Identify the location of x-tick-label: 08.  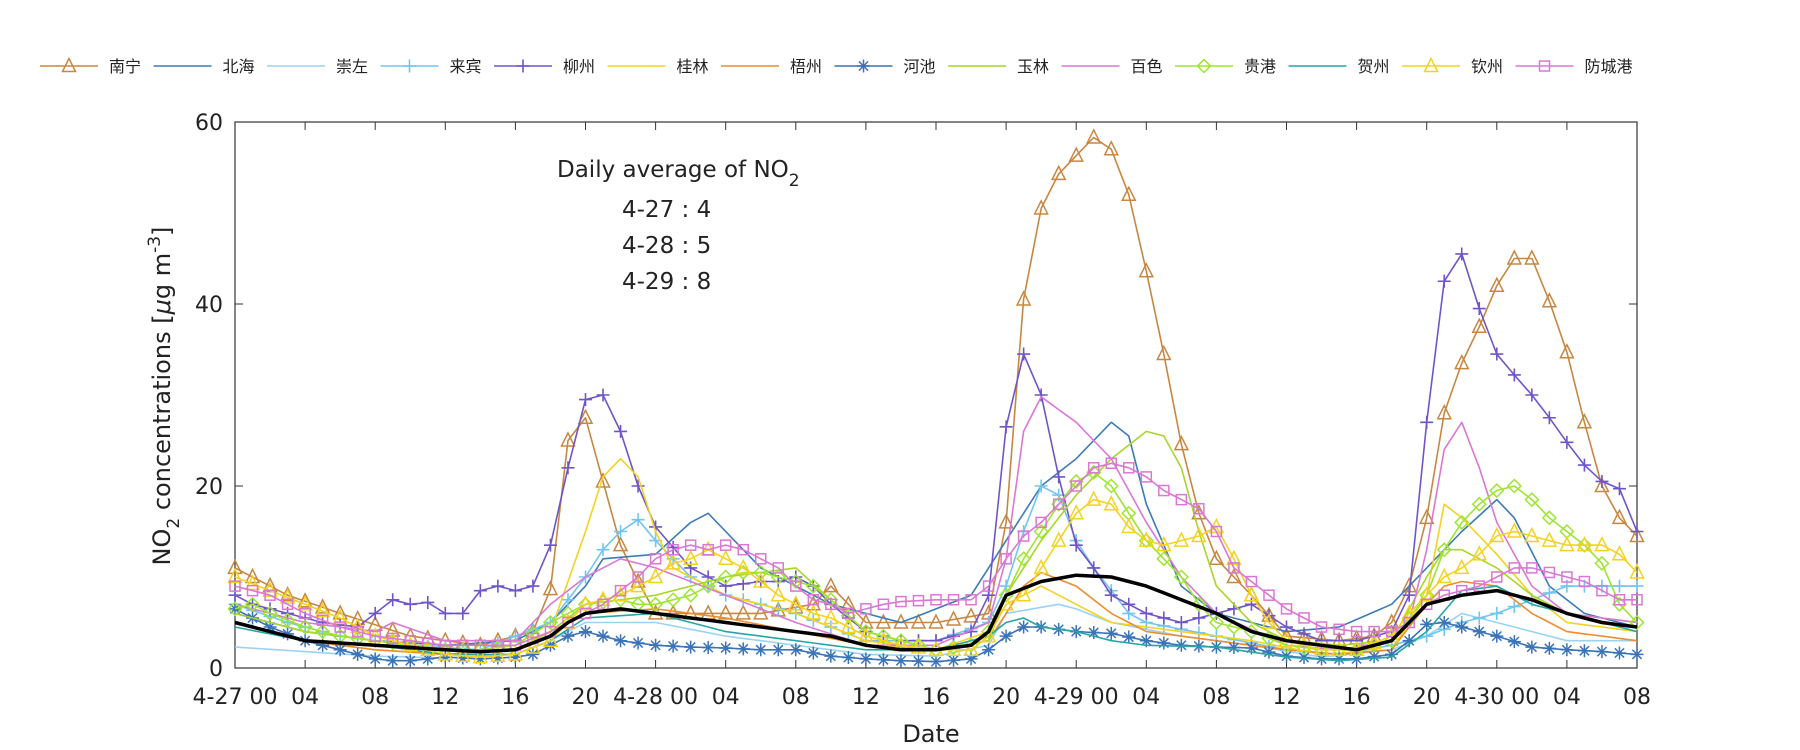
(1637, 697).